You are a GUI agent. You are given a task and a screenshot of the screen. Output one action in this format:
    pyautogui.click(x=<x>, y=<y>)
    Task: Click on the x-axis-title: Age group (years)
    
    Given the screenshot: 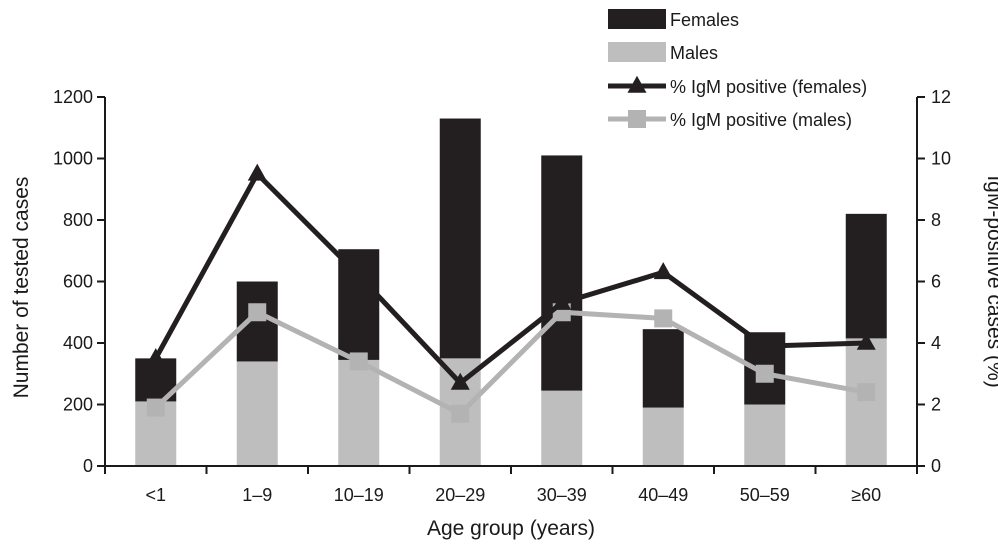 What is the action you would take?
    pyautogui.click(x=511, y=528)
    